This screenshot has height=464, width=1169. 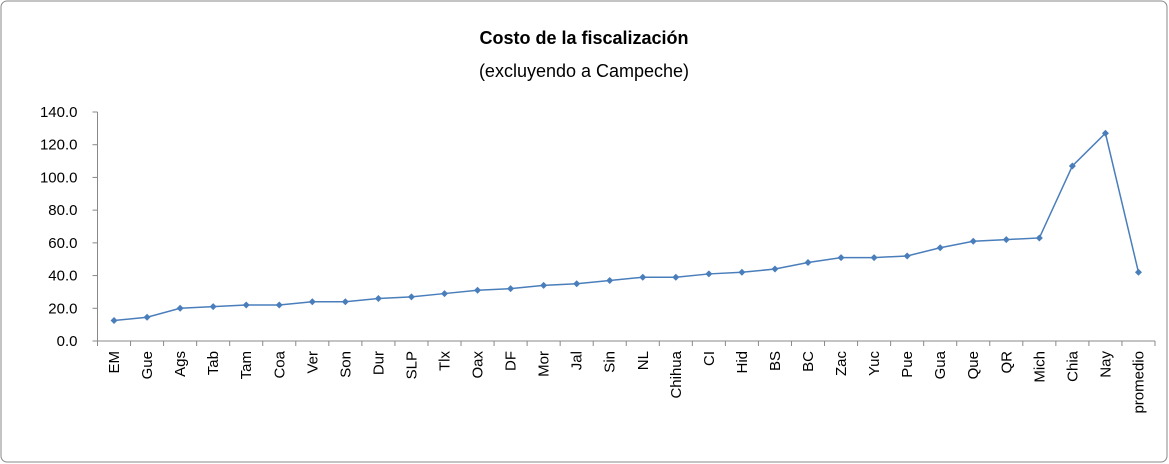 What do you see at coordinates (62, 276) in the screenshot?
I see `y-tick-label: 40.0` at bounding box center [62, 276].